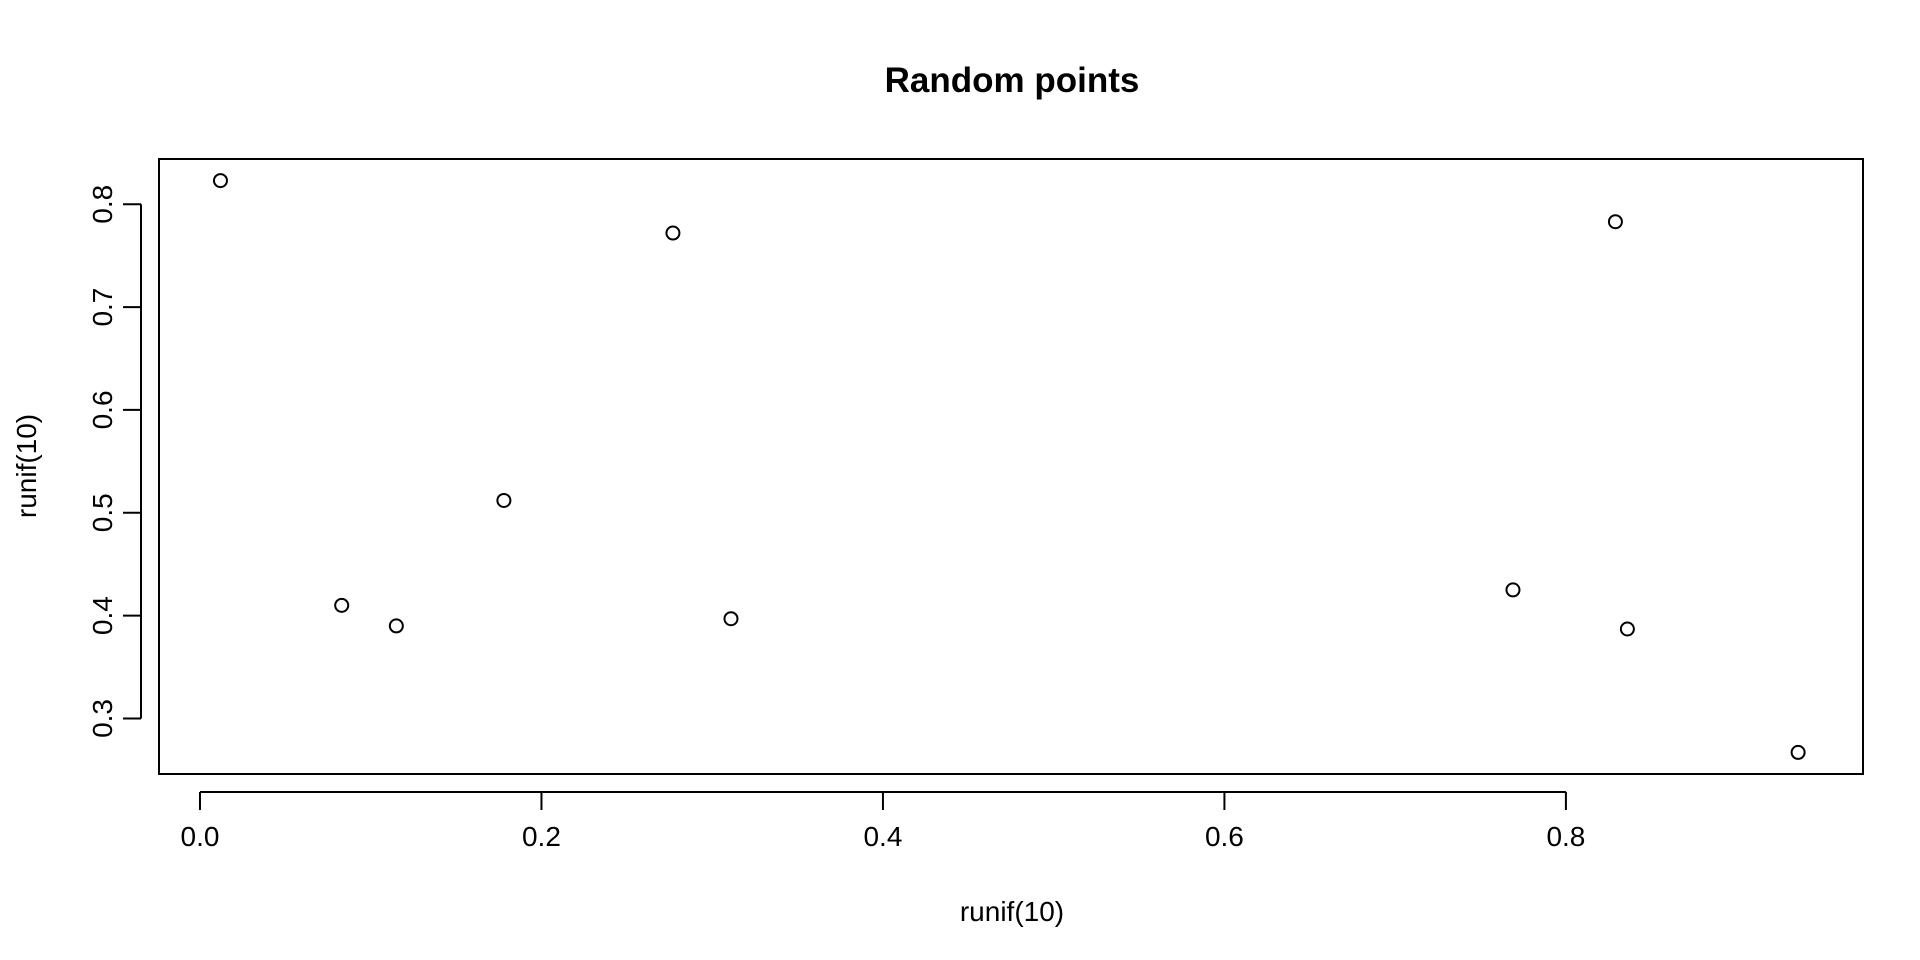  Describe the element at coordinates (1012, 80) in the screenshot. I see `chart-title: Random points` at that location.